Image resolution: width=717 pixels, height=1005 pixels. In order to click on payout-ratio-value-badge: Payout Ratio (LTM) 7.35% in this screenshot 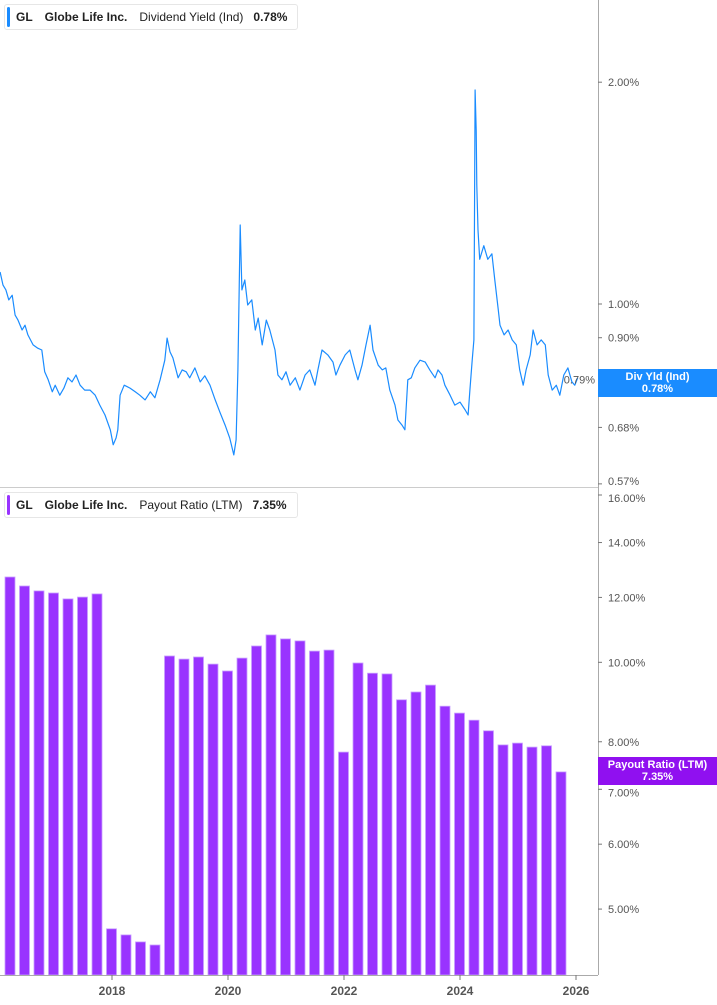, I will do `click(657, 771)`.